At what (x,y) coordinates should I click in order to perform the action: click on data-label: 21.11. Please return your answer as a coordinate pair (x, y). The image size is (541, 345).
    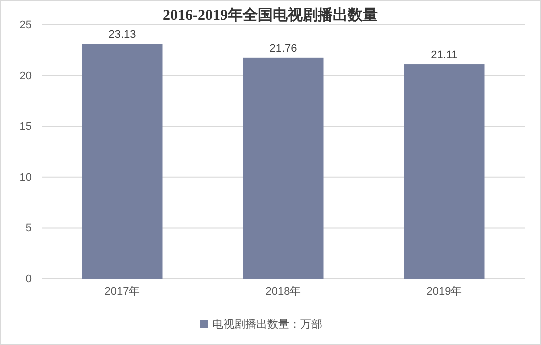
    Looking at the image, I should click on (444, 56).